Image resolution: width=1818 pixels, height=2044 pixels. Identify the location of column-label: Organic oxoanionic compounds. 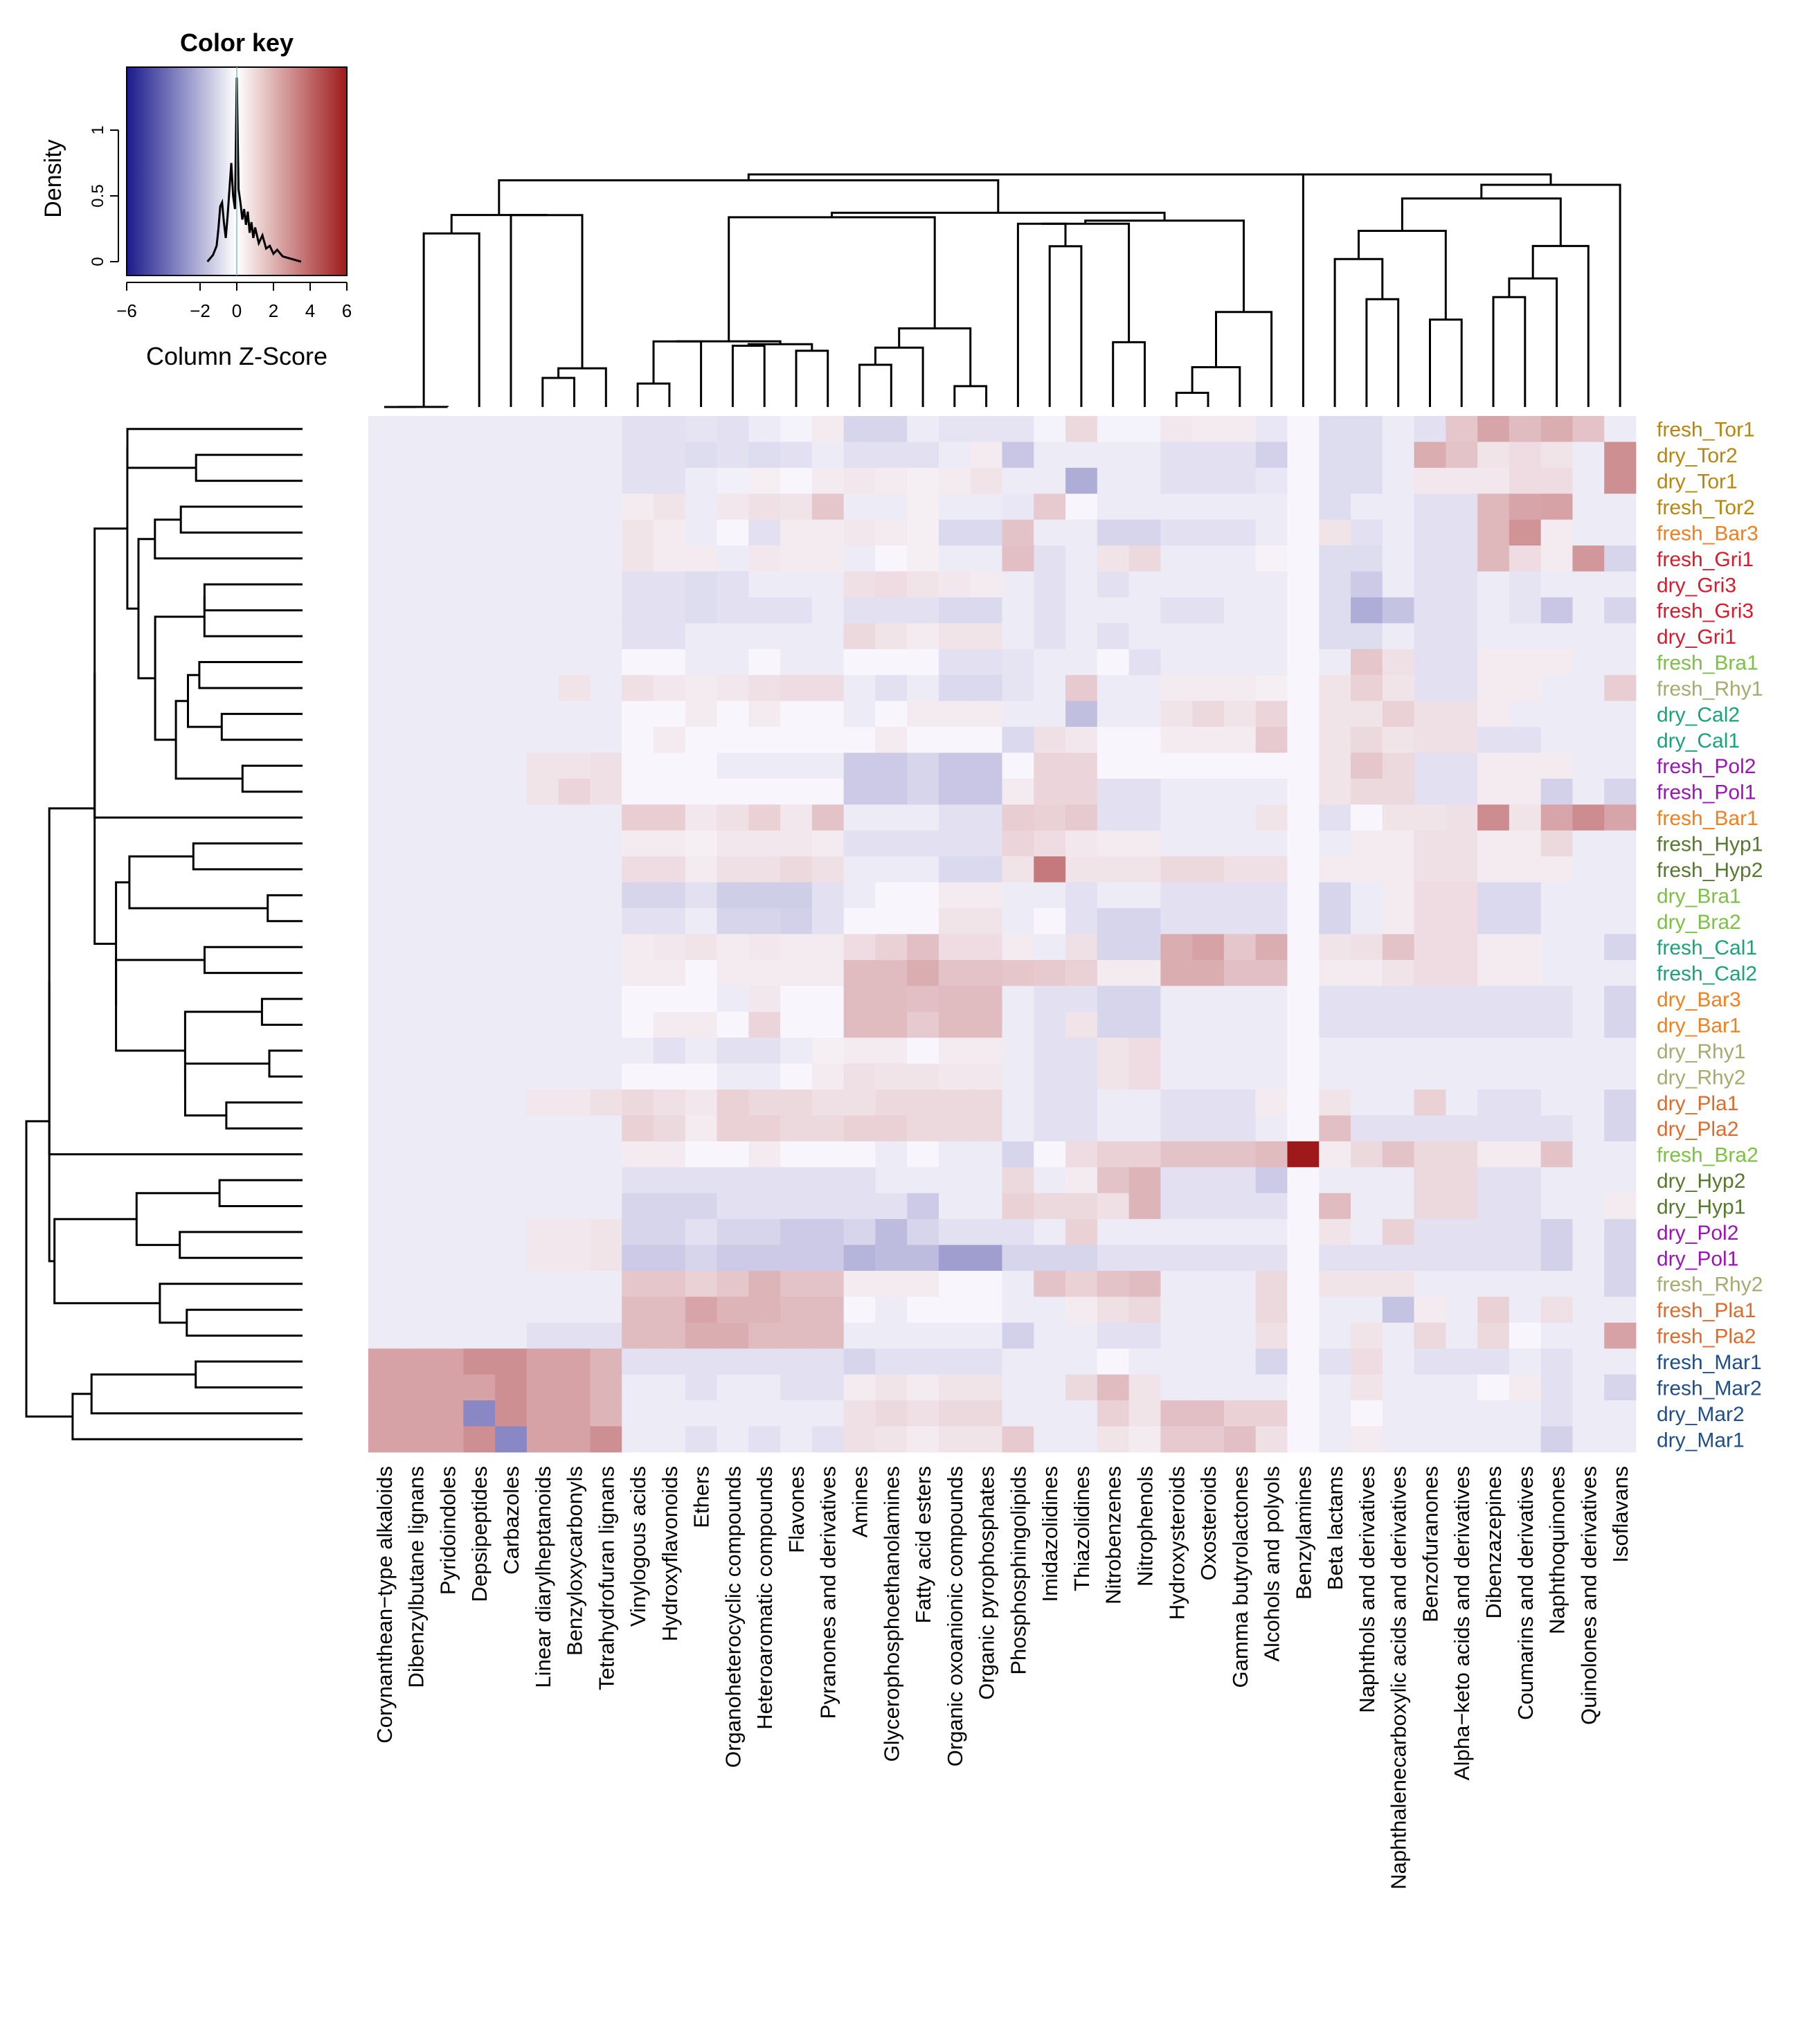
(955, 1616).